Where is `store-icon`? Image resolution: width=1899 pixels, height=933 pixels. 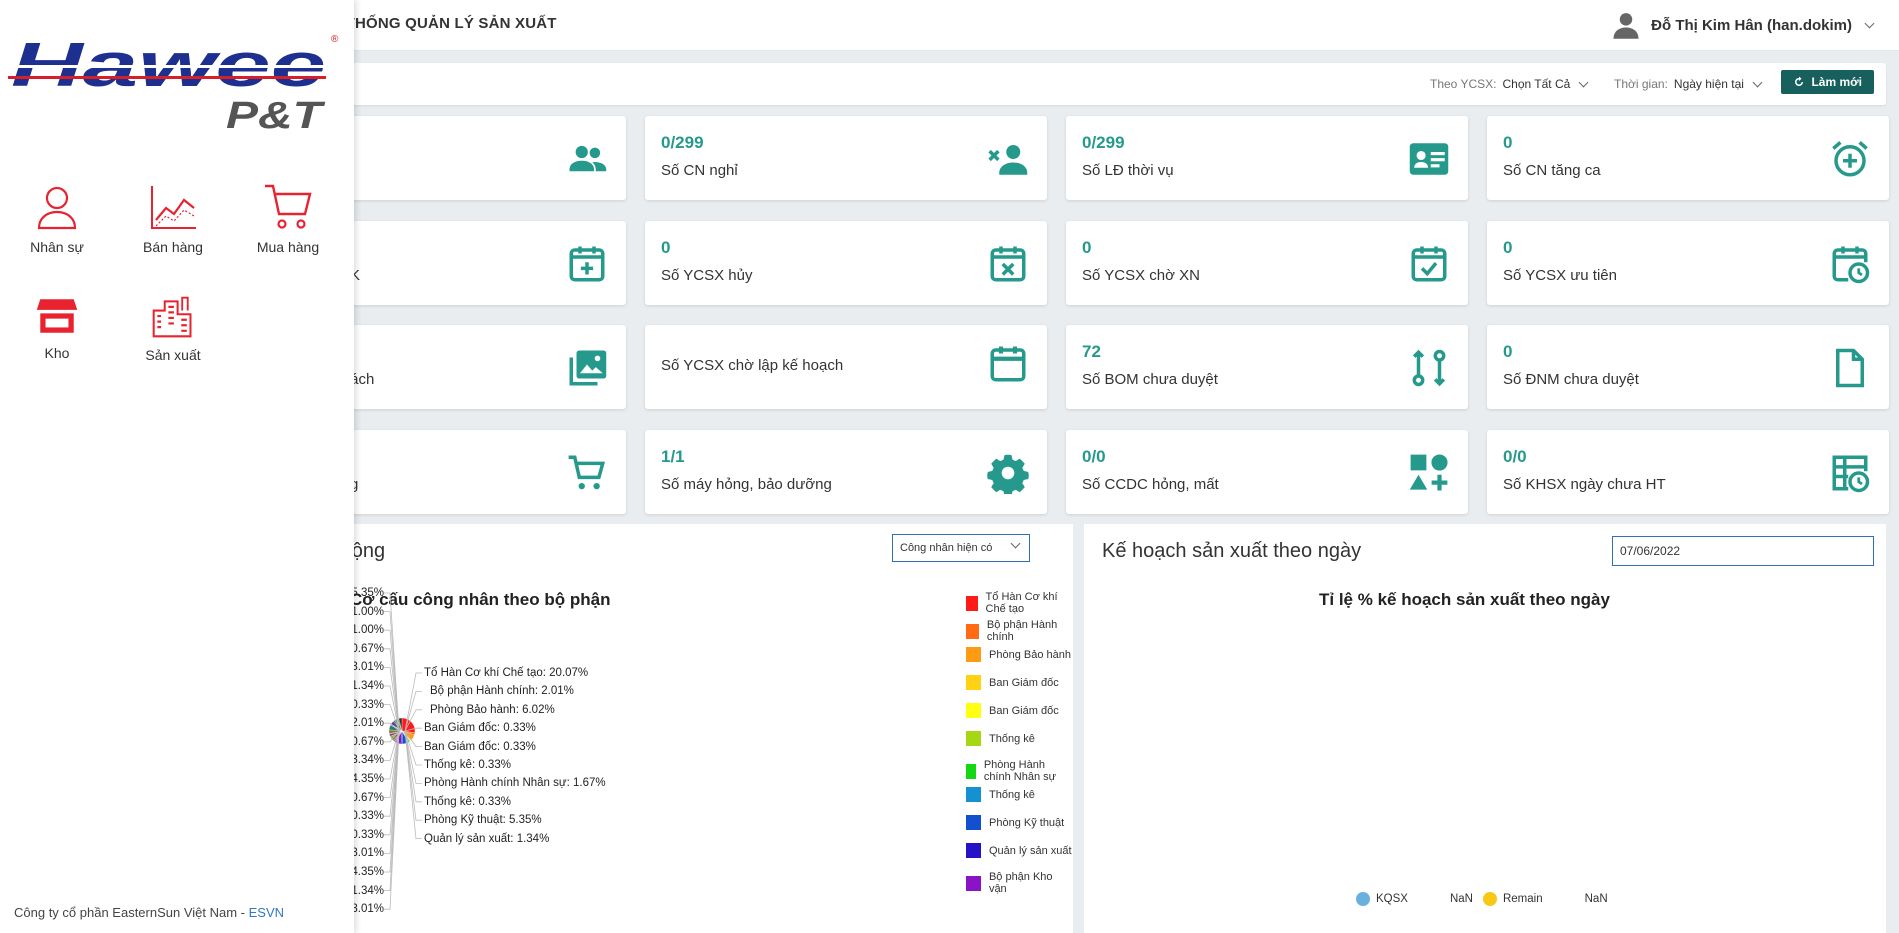
store-icon is located at coordinates (57, 316).